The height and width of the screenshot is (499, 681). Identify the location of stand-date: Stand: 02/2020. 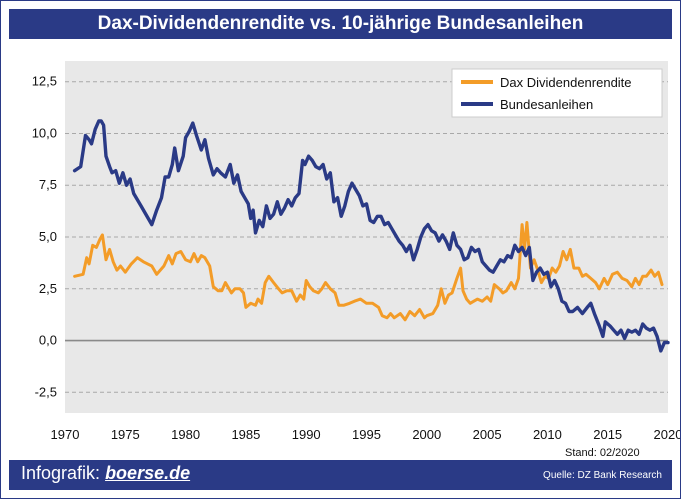
(602, 453).